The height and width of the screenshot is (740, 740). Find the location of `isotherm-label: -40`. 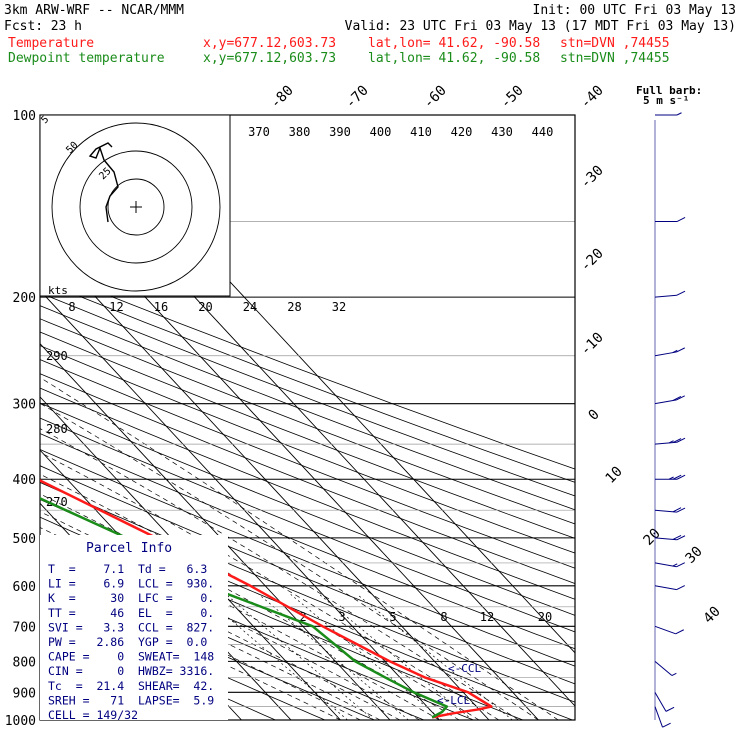

isotherm-label: -40 is located at coordinates (592, 97).